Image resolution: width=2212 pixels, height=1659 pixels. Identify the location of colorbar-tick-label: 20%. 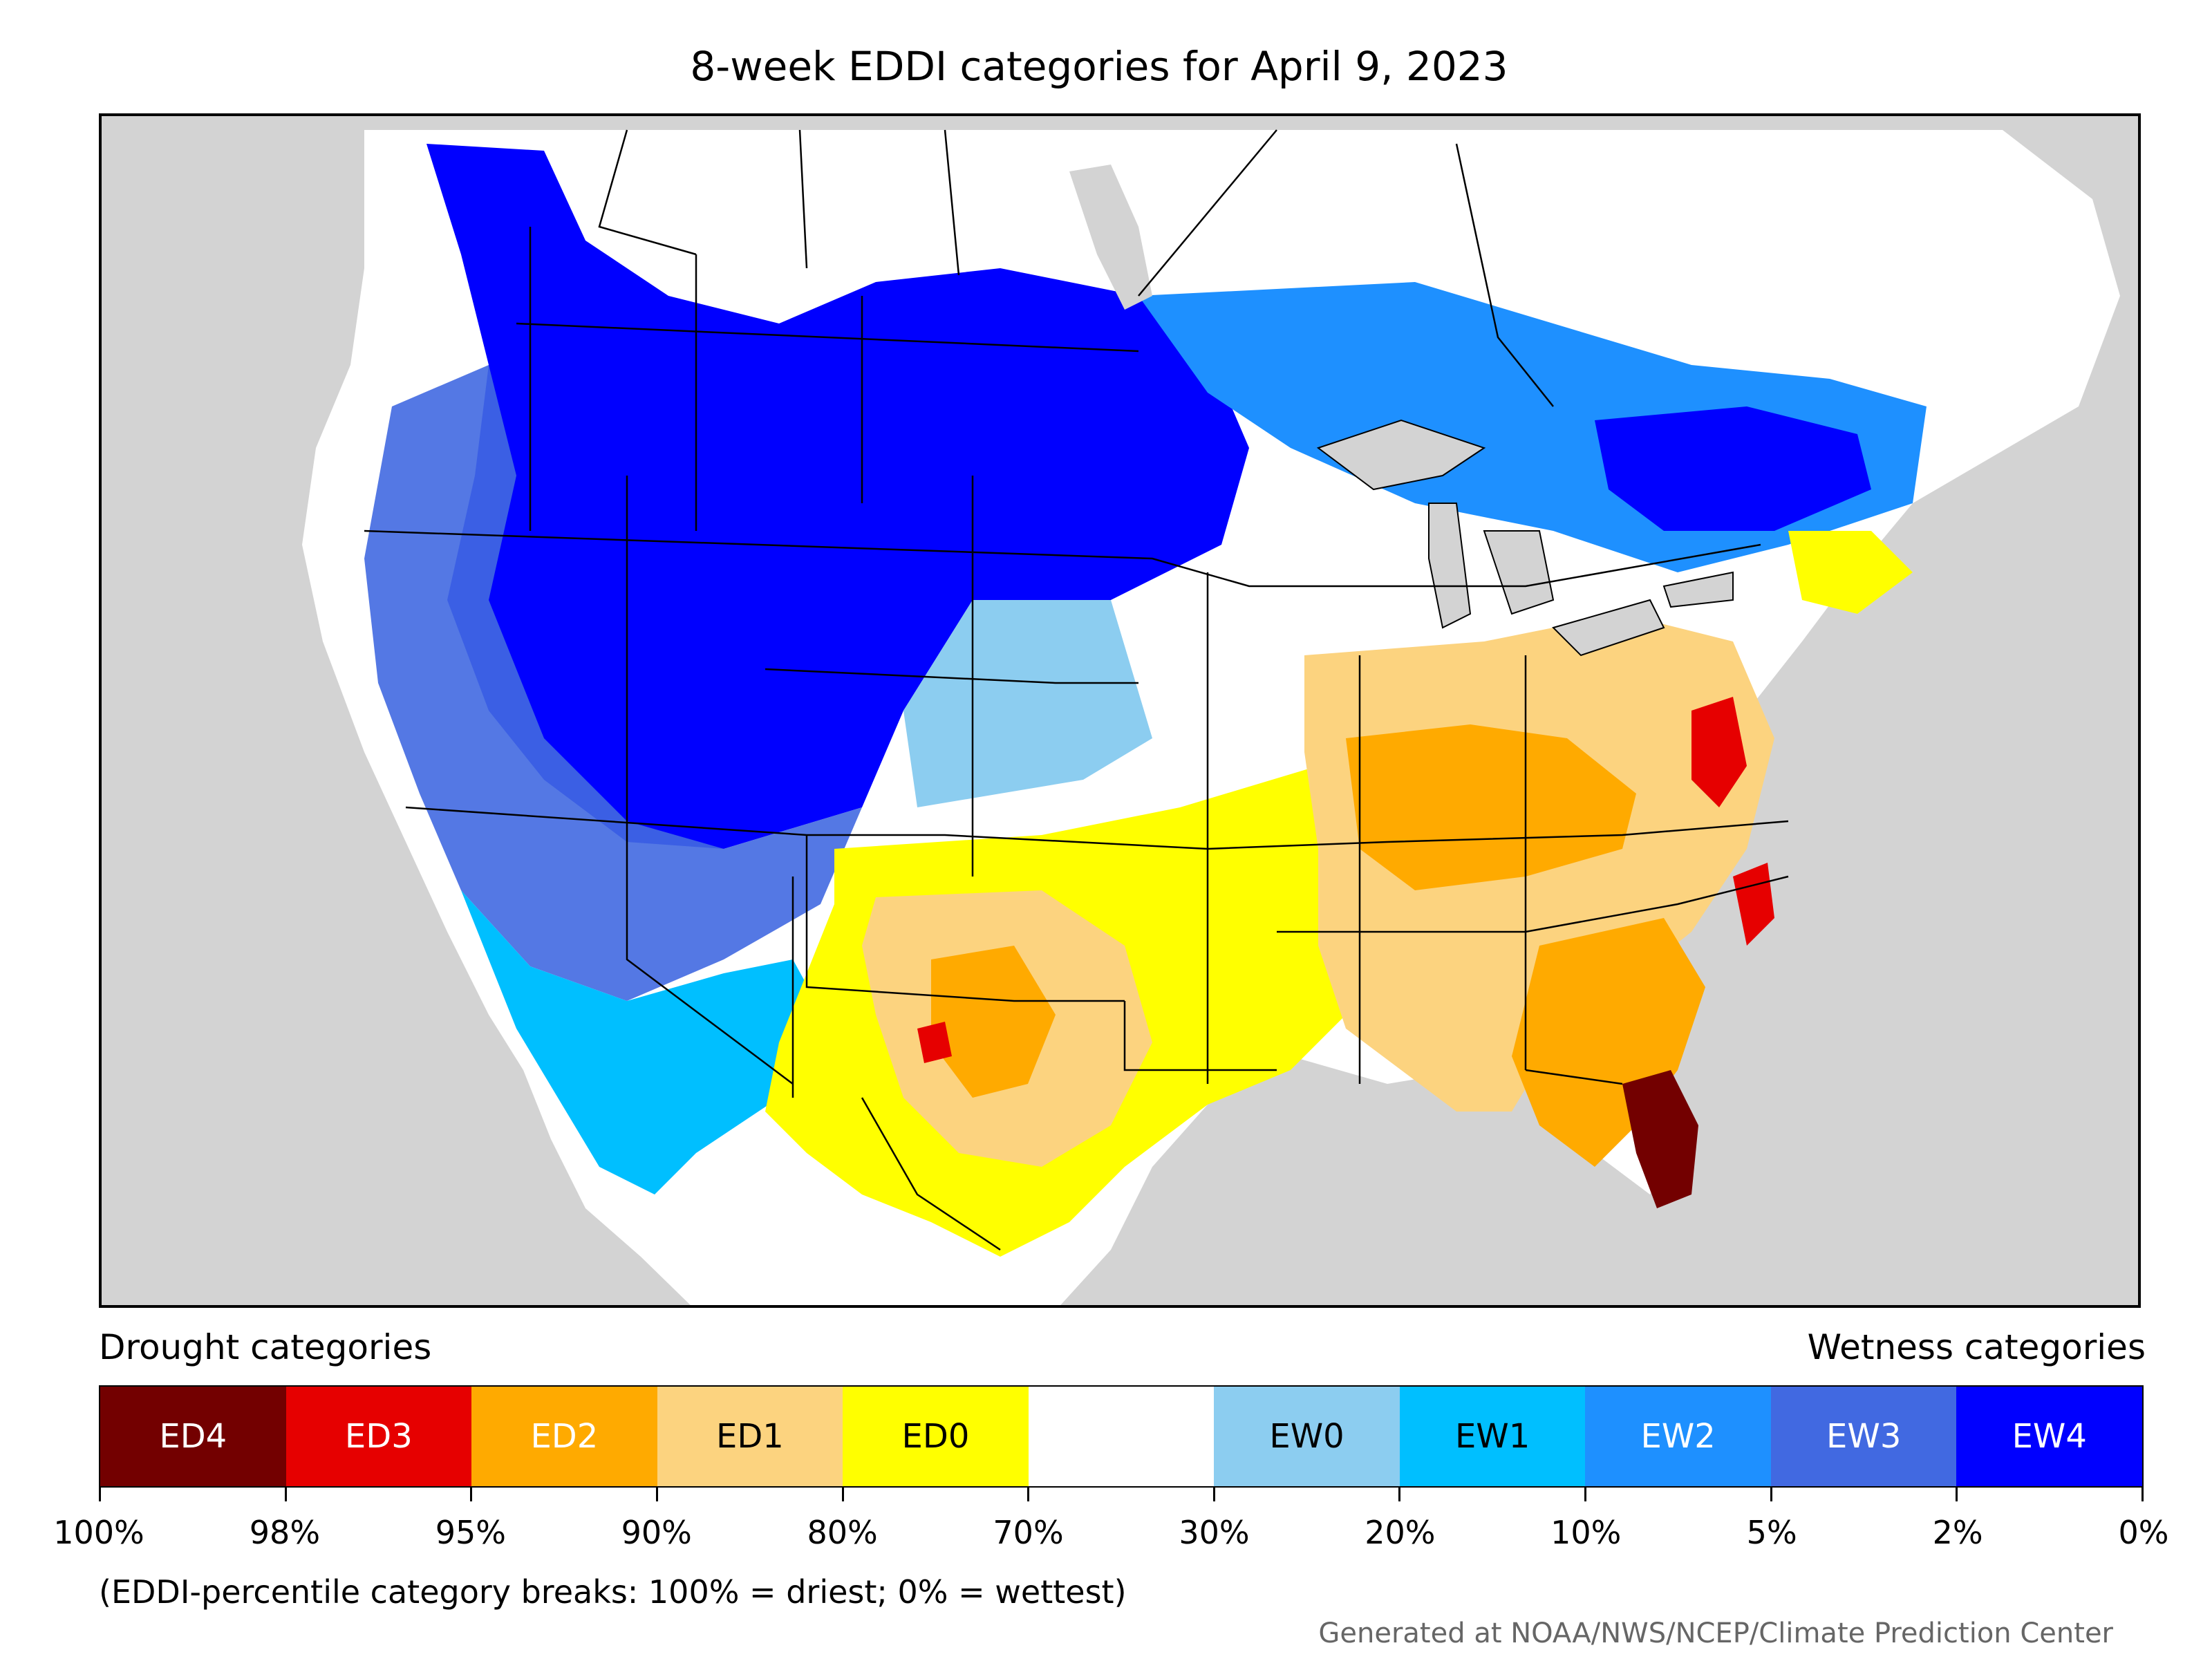
(1400, 1532).